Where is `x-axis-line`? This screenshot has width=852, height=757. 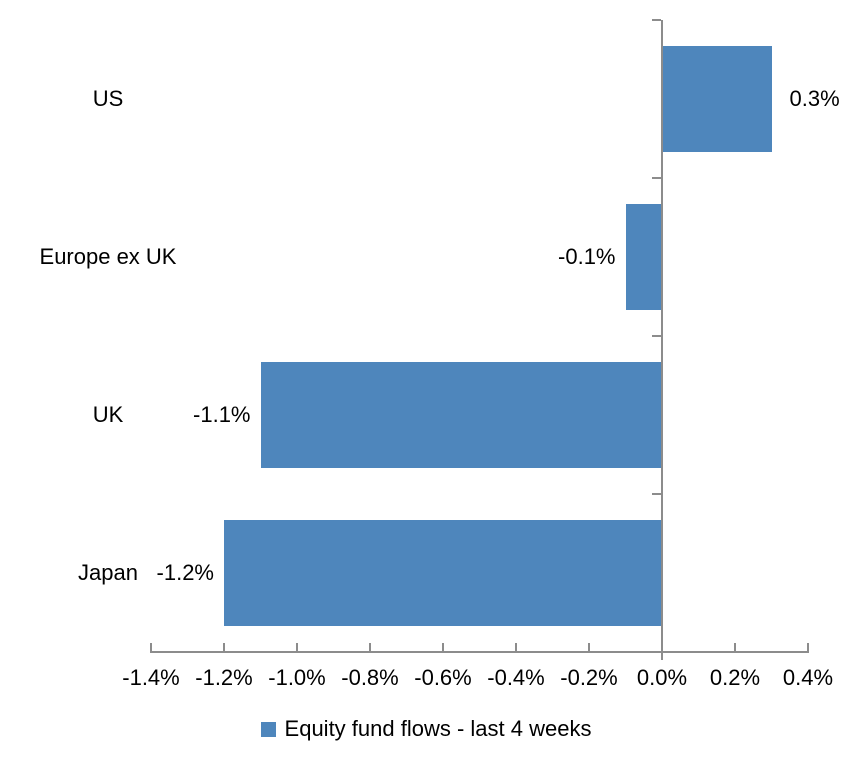 x-axis-line is located at coordinates (479, 652).